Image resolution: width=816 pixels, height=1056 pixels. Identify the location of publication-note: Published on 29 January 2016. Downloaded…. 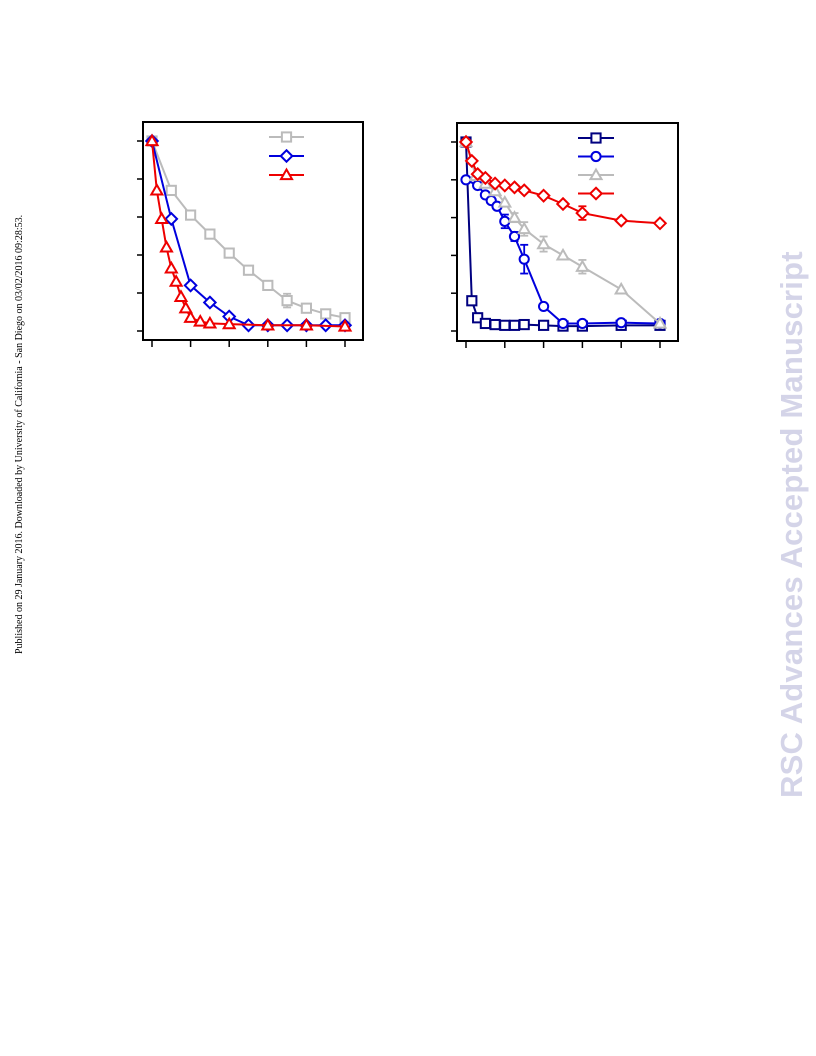
(19, 434).